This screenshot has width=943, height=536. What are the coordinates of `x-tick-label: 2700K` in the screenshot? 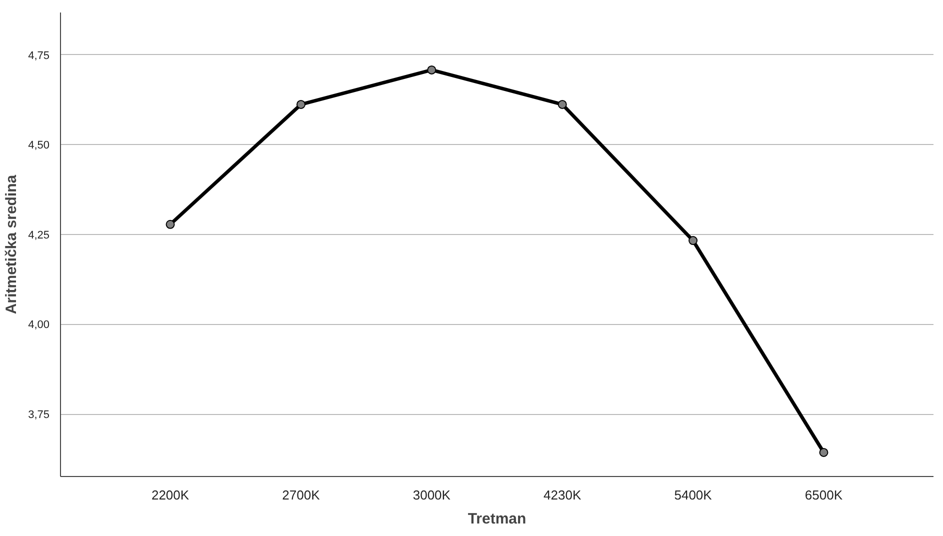 It's located at (301, 495).